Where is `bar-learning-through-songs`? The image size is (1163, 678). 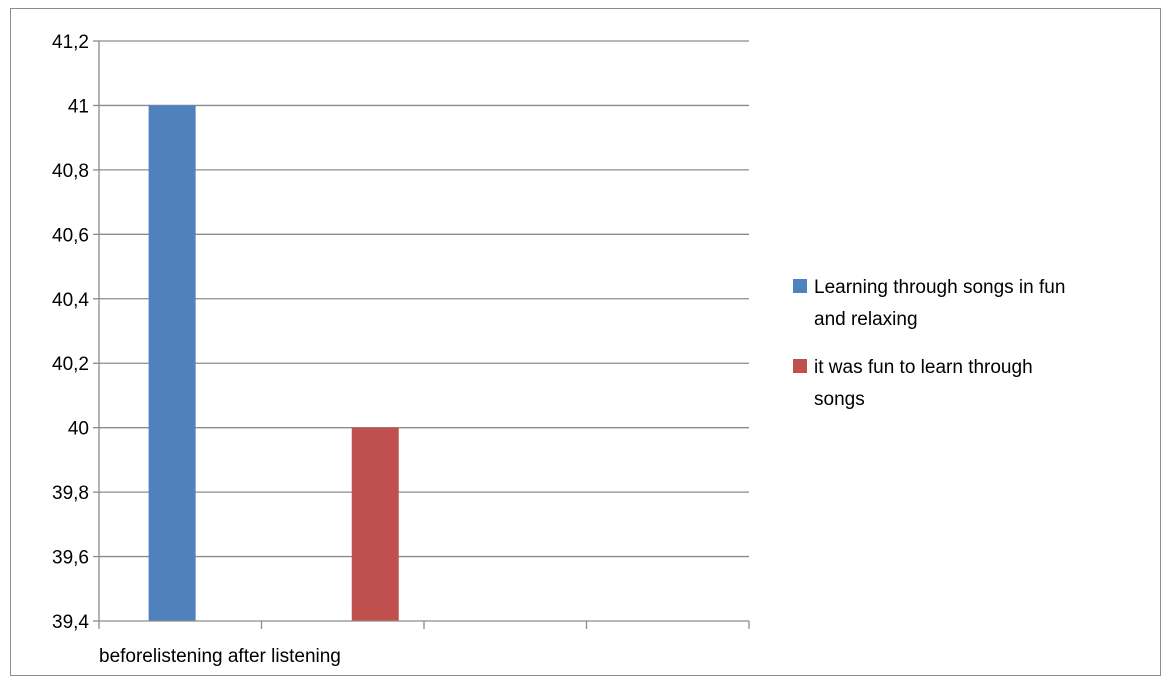 bar-learning-through-songs is located at coordinates (172, 363).